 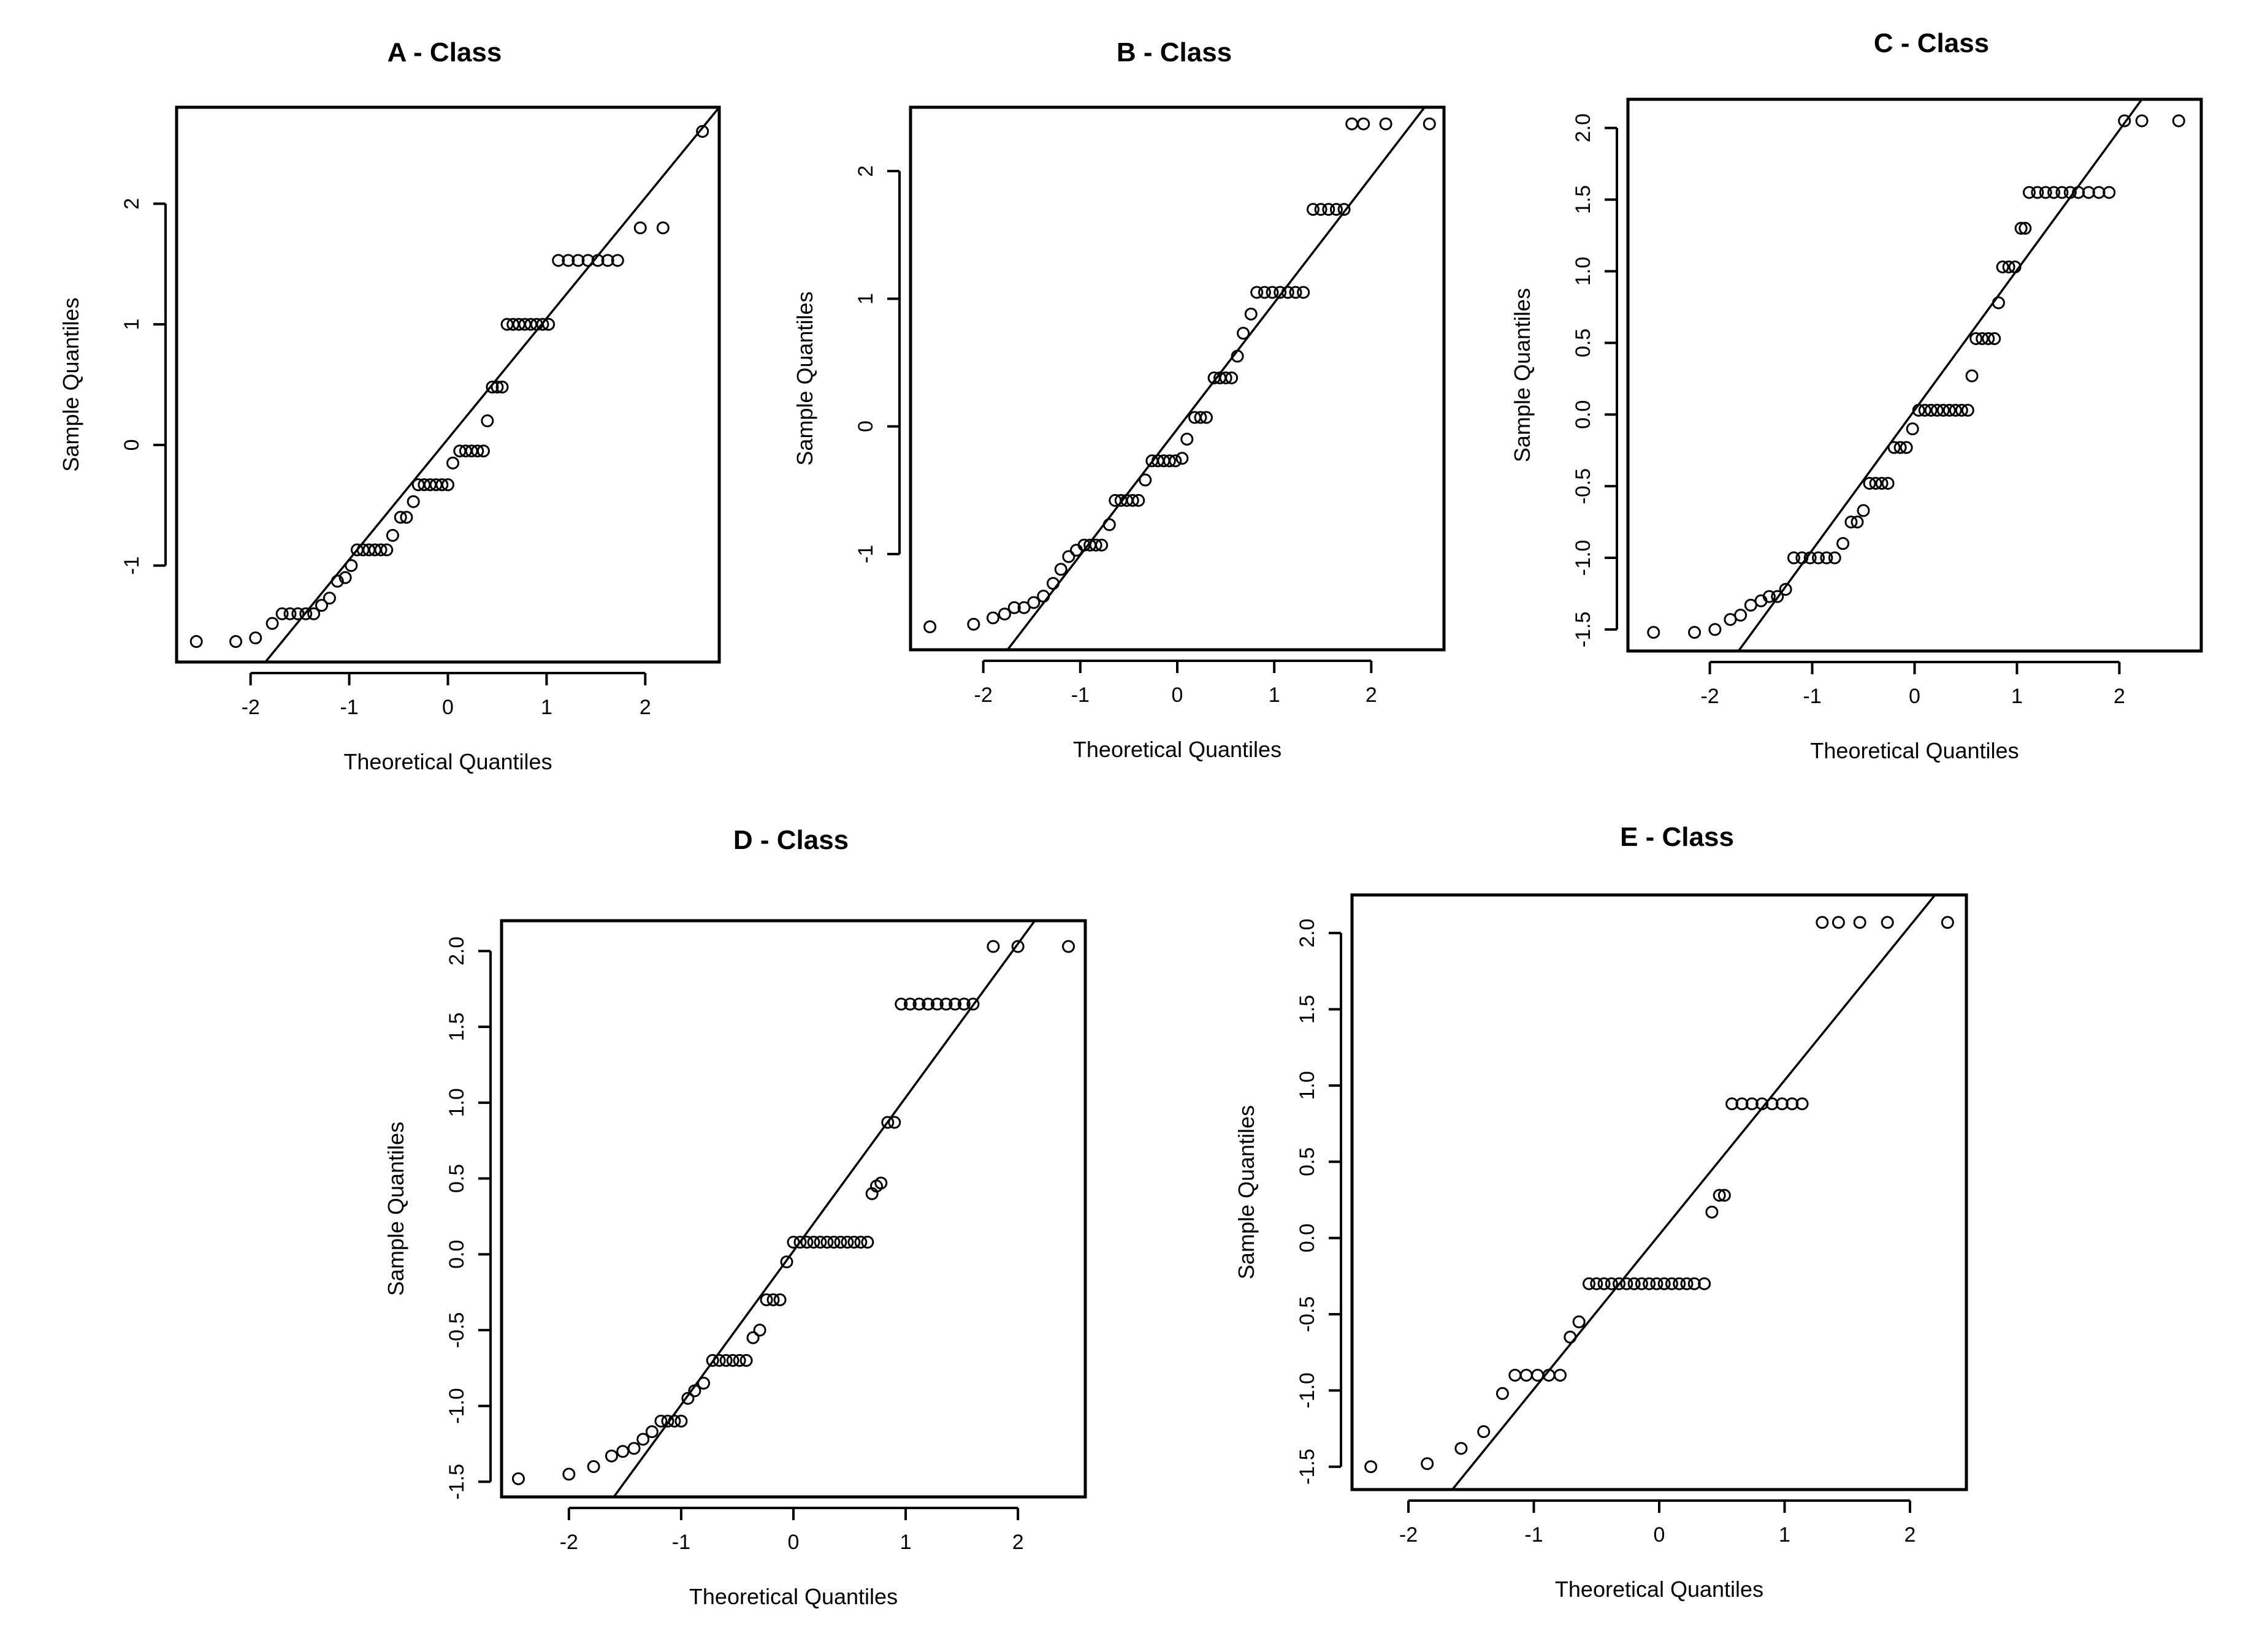 I want to click on panel-b-x-tick-label: 1, so click(x=1274, y=695).